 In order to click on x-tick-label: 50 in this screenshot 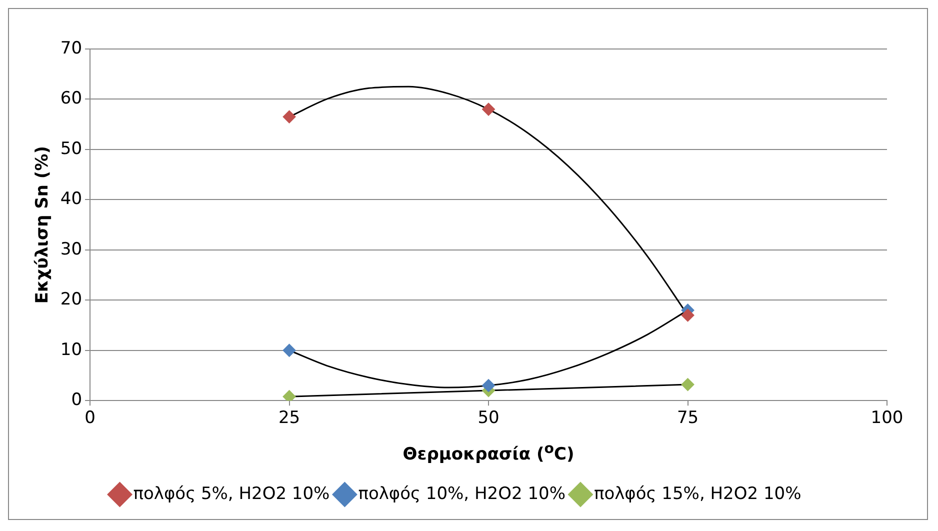, I will do `click(489, 418)`.